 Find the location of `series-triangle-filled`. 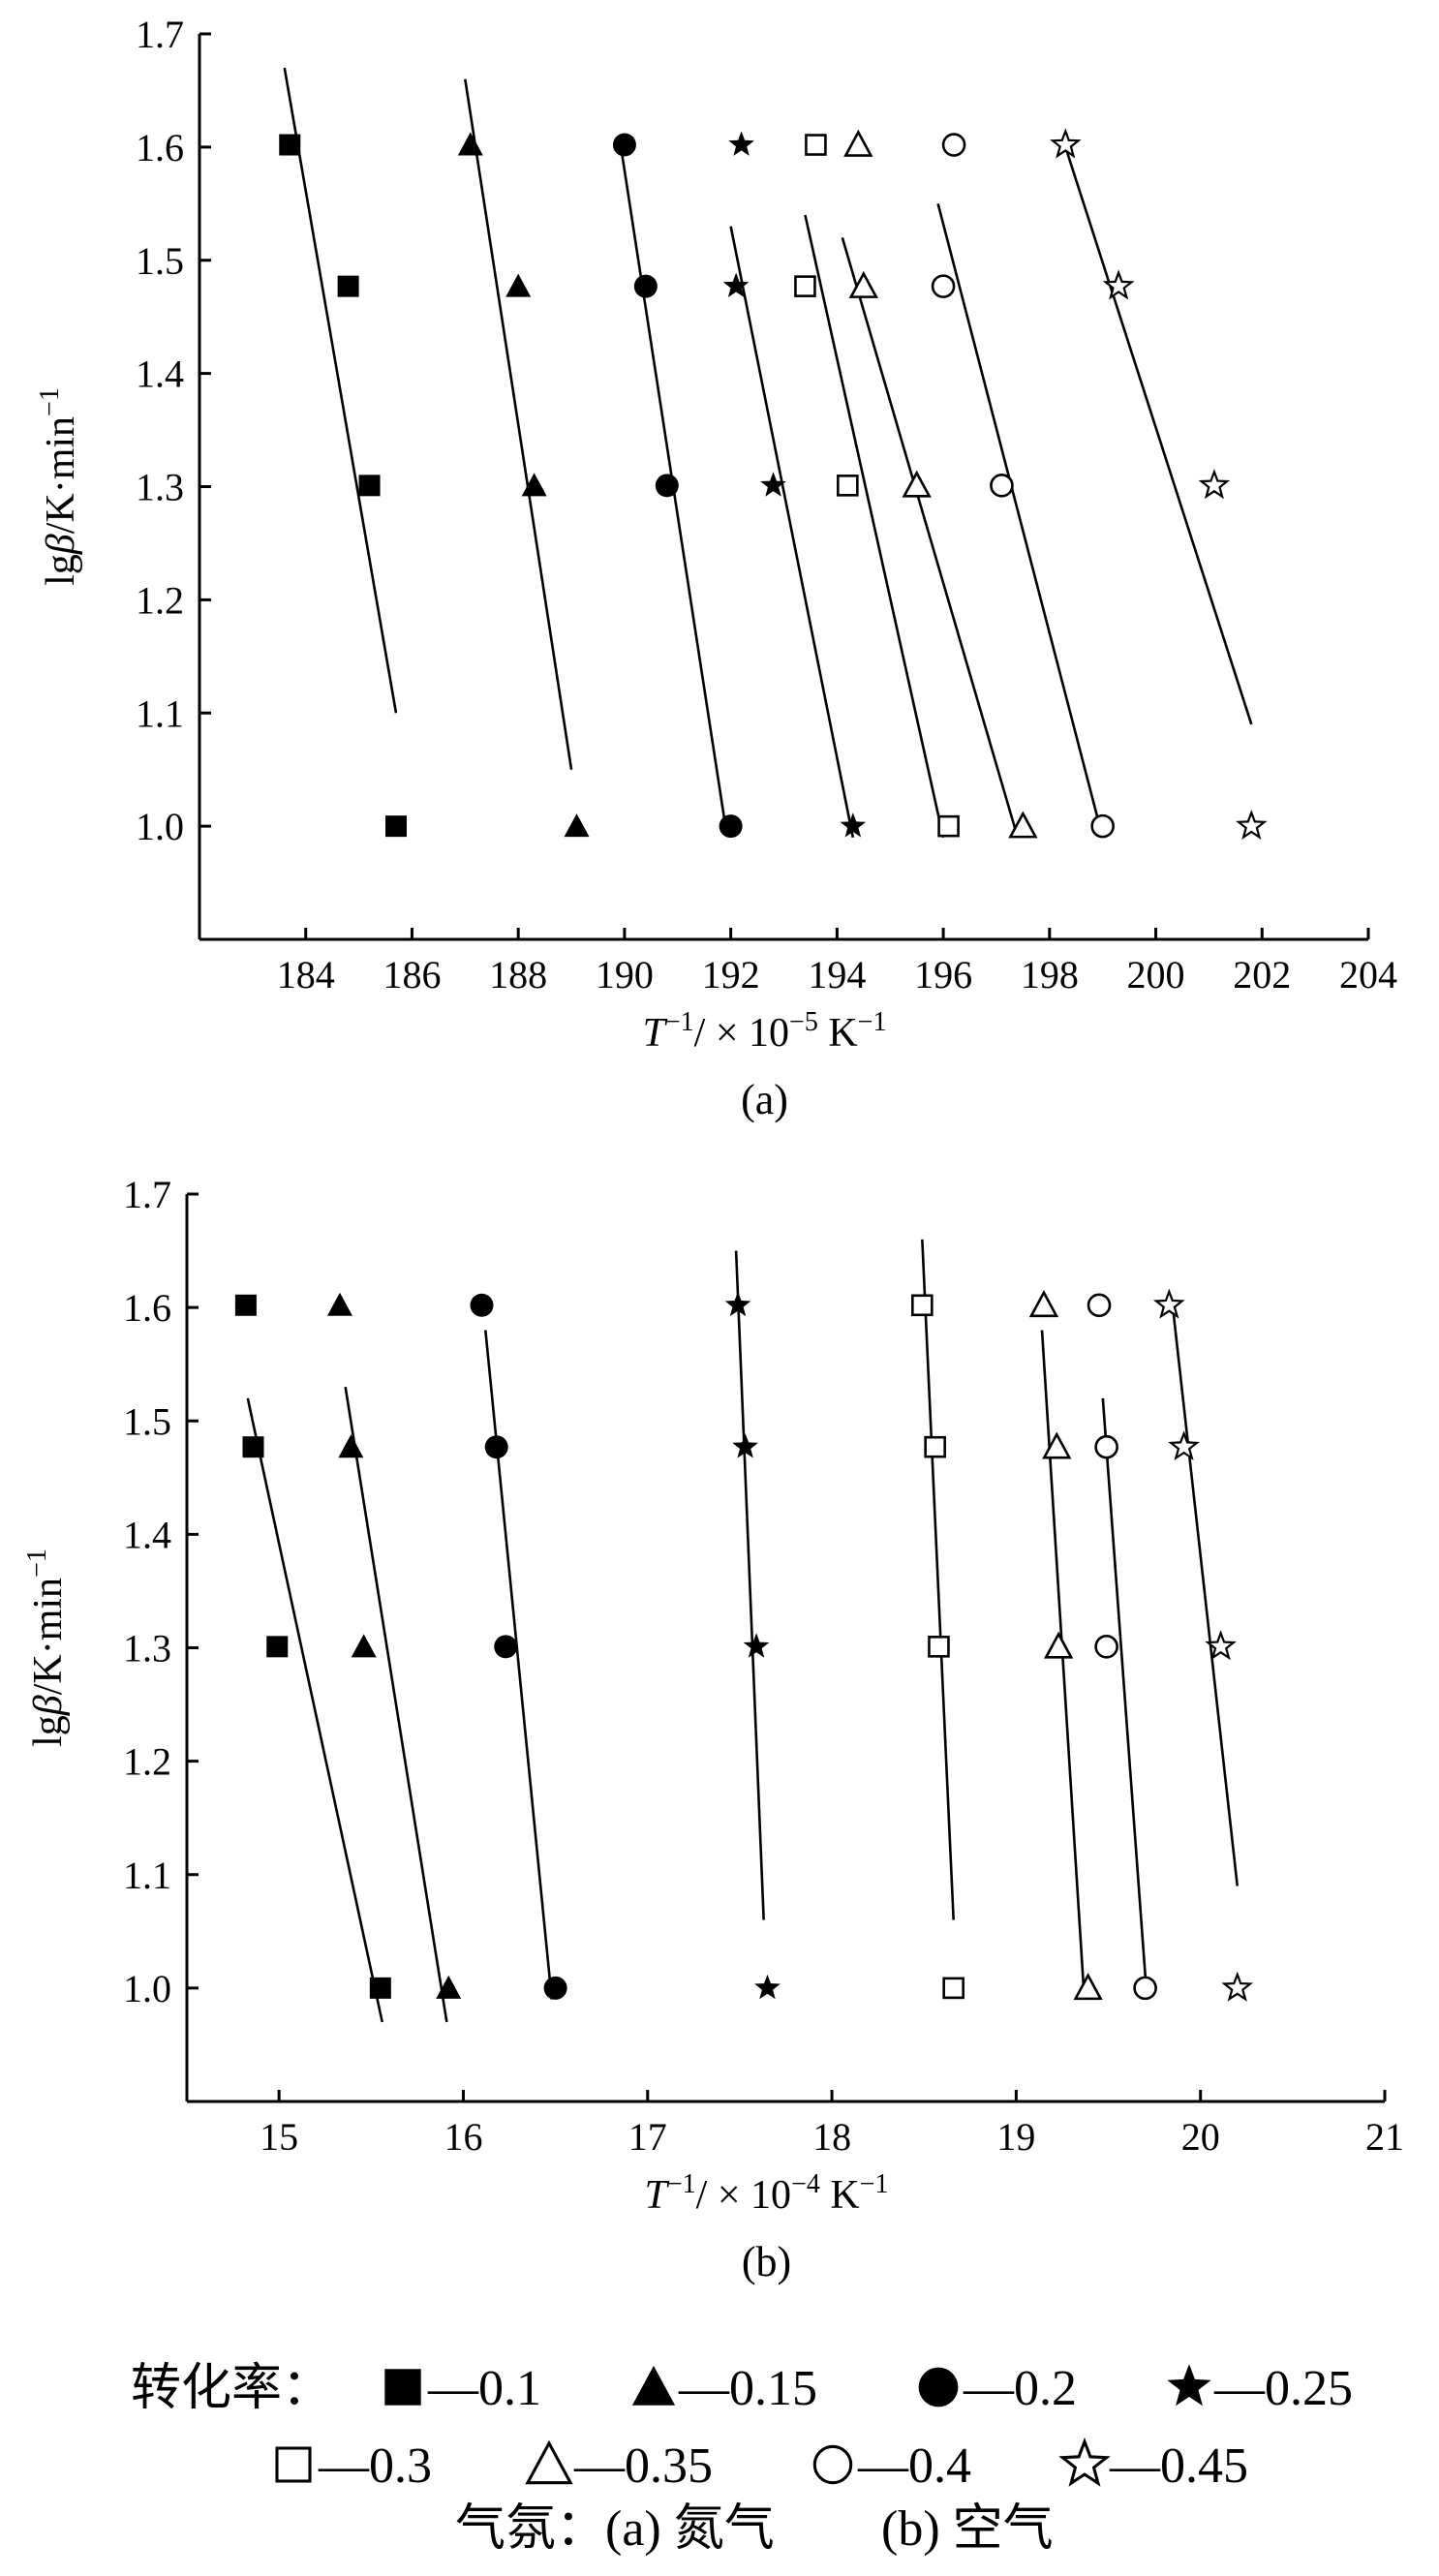

series-triangle-filled is located at coordinates (394, 1657).